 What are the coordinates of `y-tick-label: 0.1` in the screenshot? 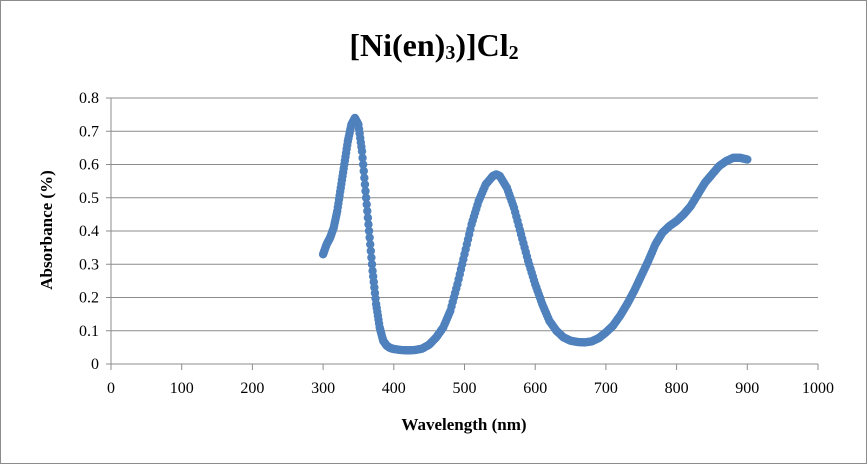 It's located at (89, 331).